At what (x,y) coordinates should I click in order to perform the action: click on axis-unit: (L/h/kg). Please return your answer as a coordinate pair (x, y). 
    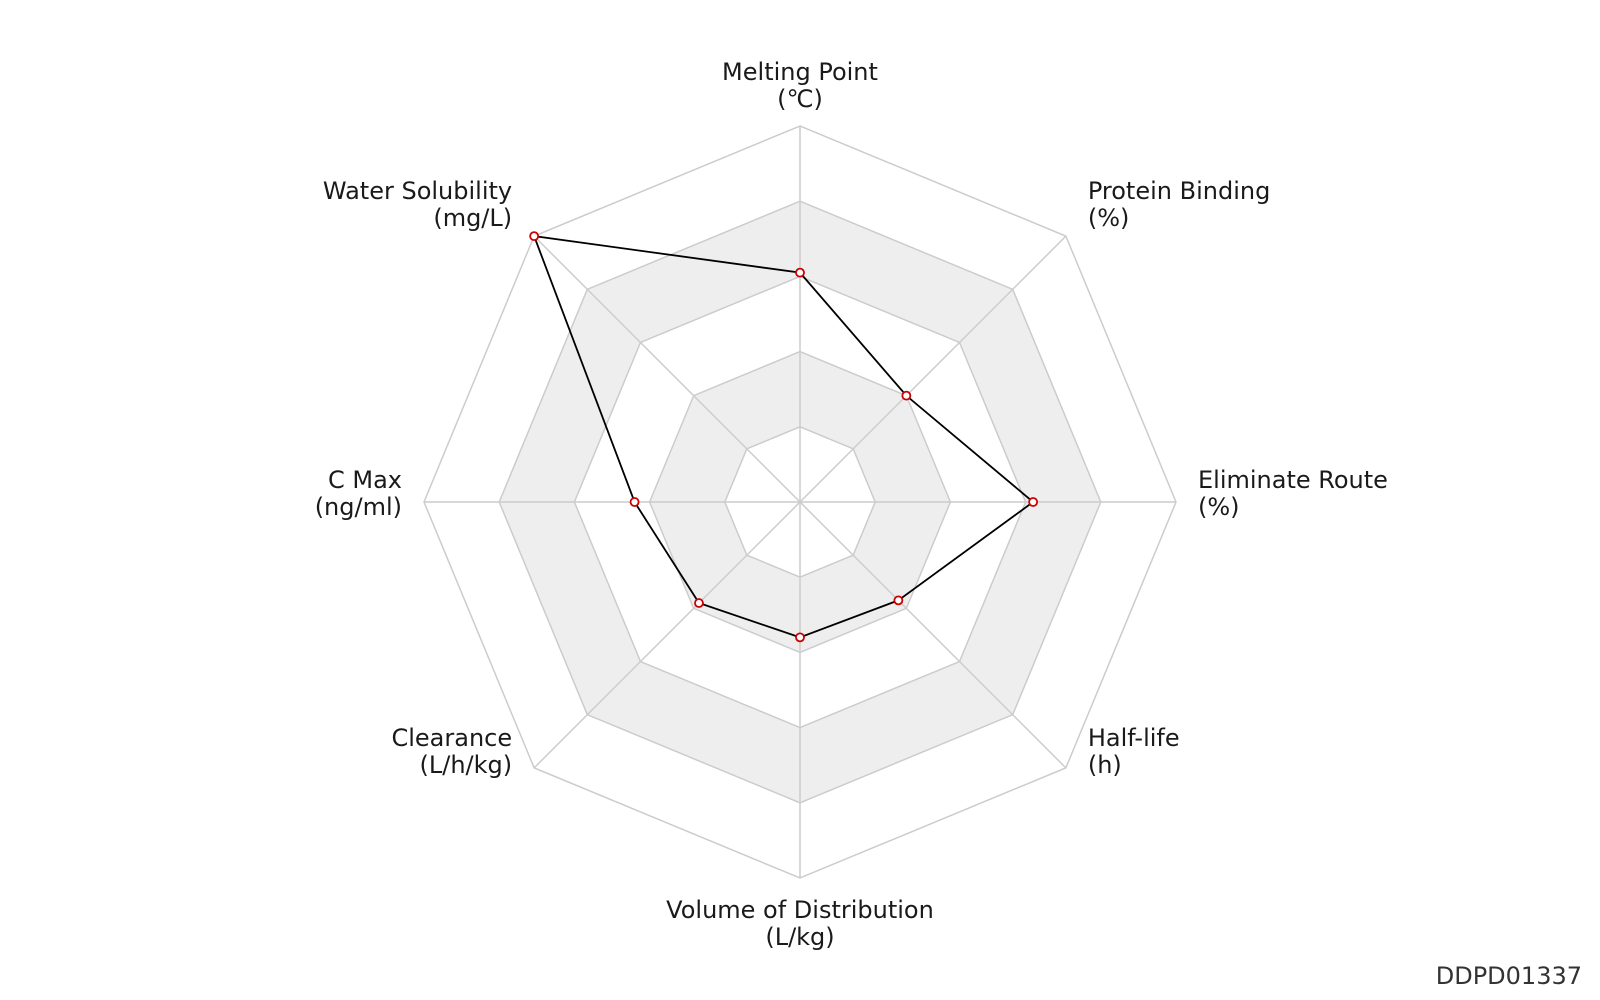
    Looking at the image, I should click on (466, 765).